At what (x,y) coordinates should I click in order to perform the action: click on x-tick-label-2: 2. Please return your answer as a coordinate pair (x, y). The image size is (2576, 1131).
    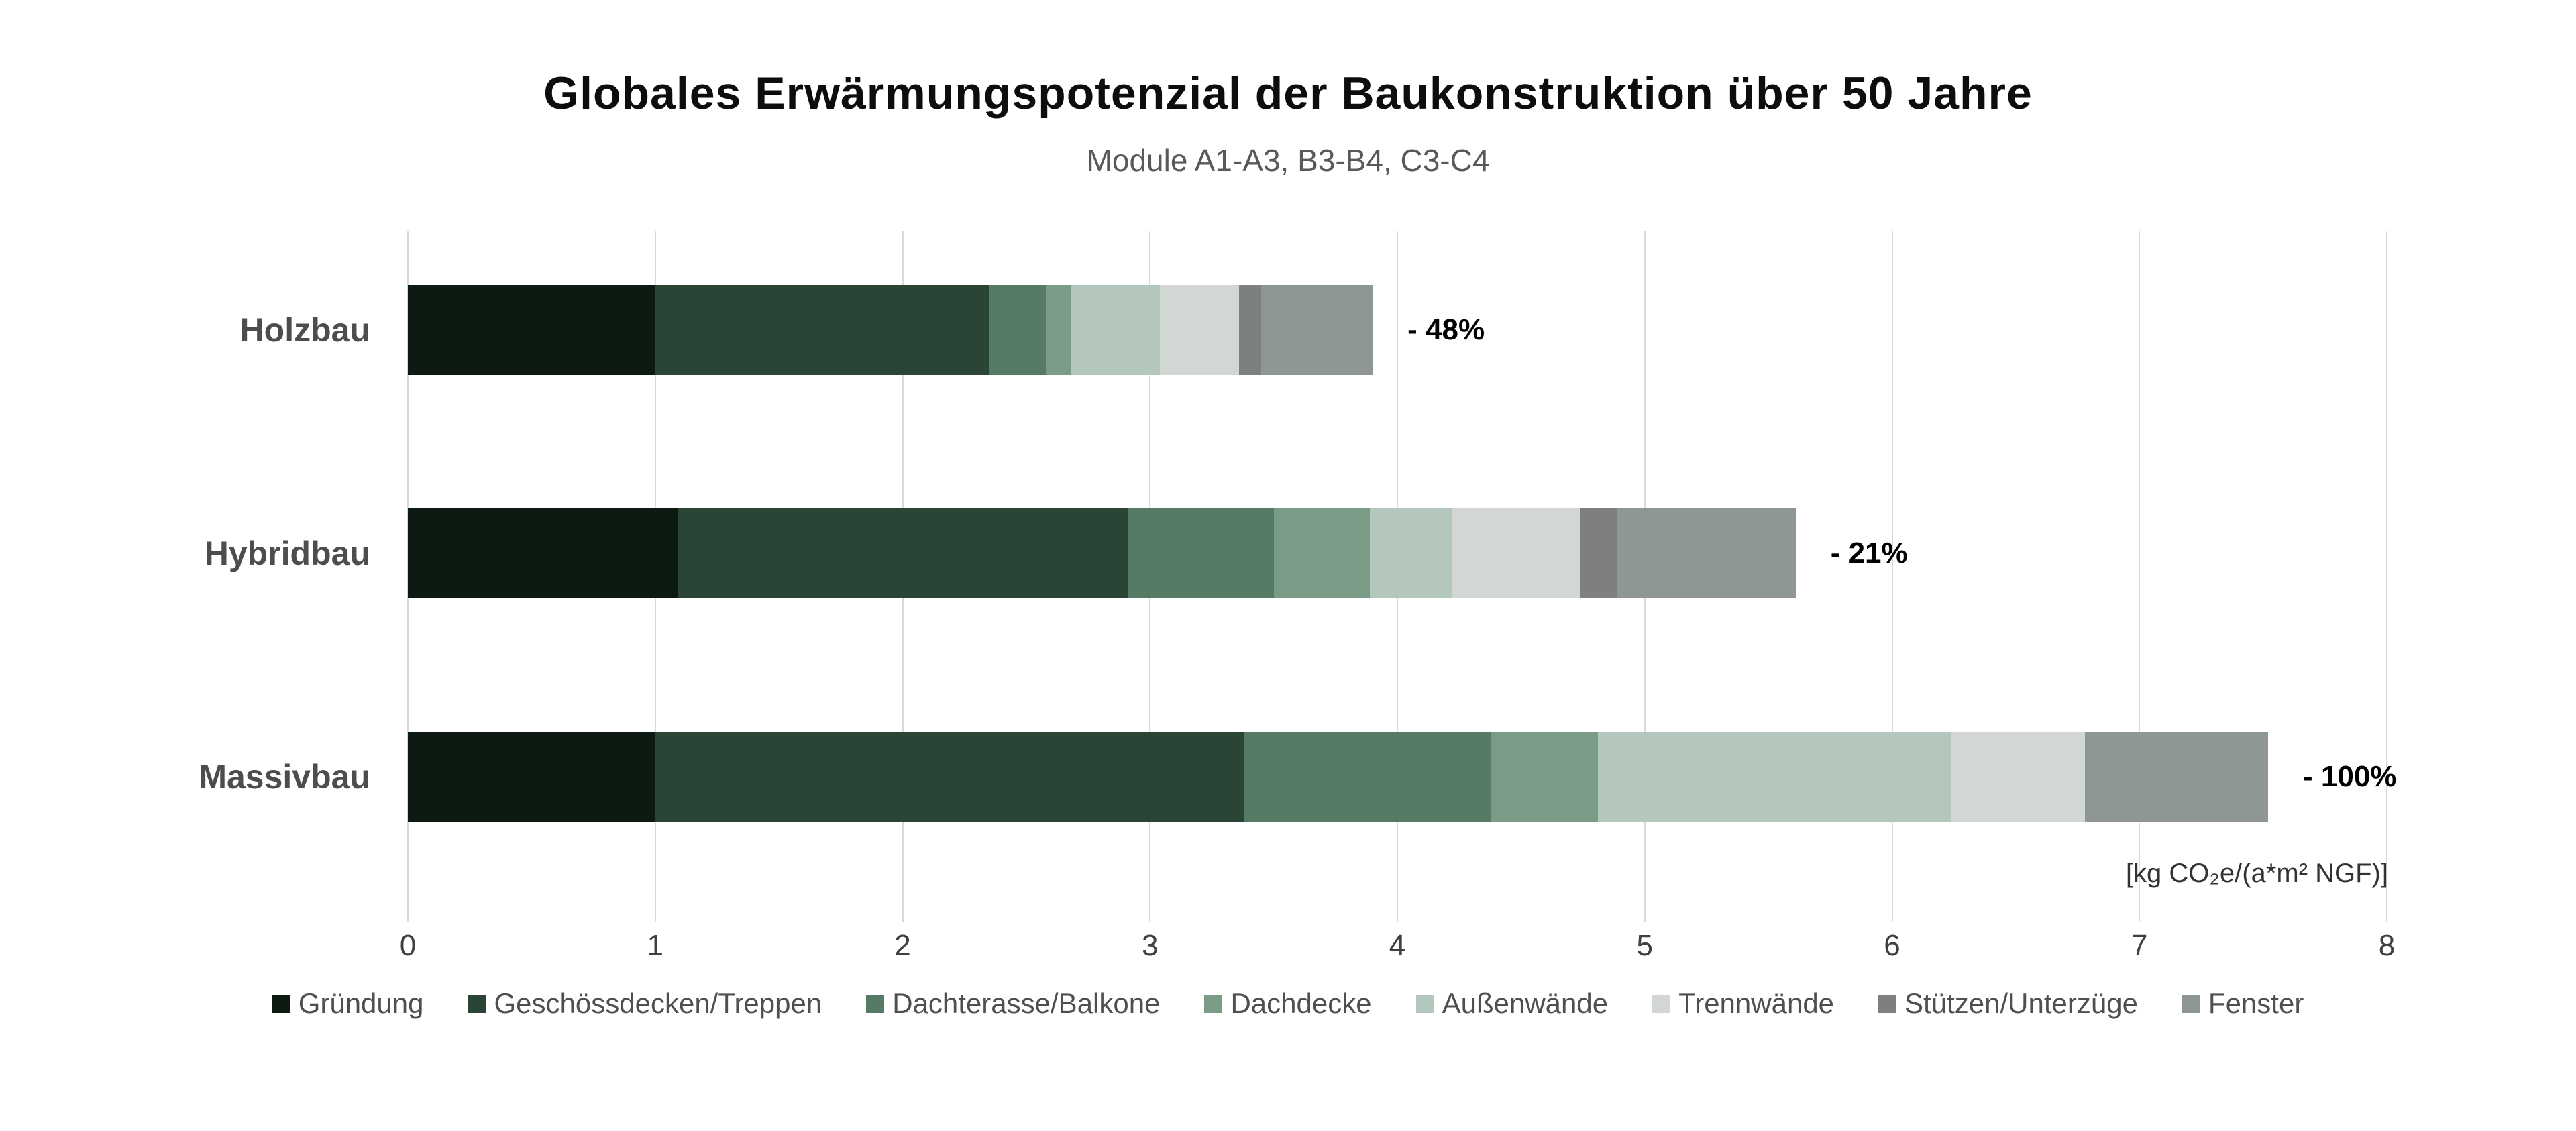
    Looking at the image, I should click on (902, 946).